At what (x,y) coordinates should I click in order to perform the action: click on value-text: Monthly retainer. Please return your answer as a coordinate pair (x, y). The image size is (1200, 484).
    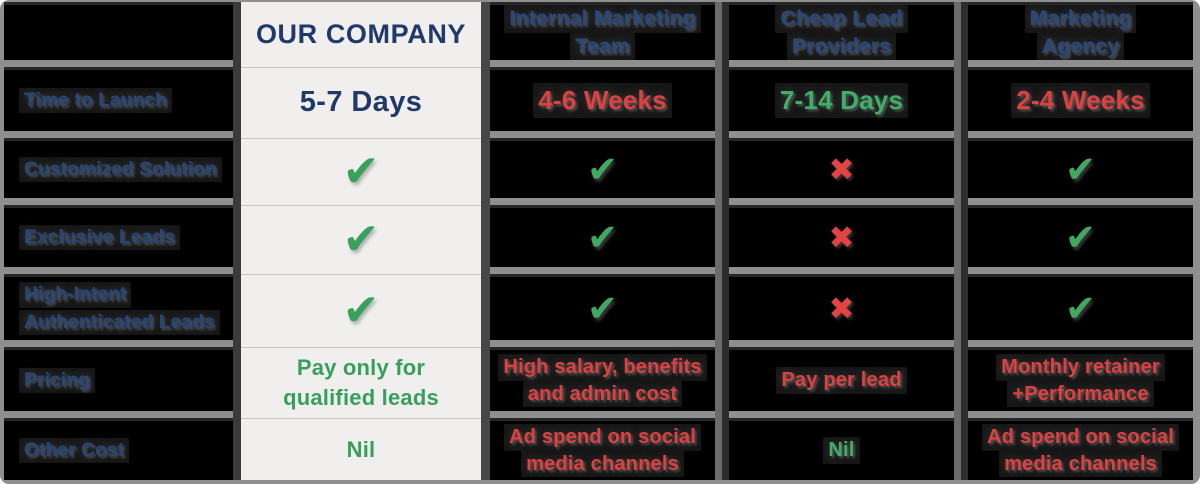
    Looking at the image, I should click on (1080, 367).